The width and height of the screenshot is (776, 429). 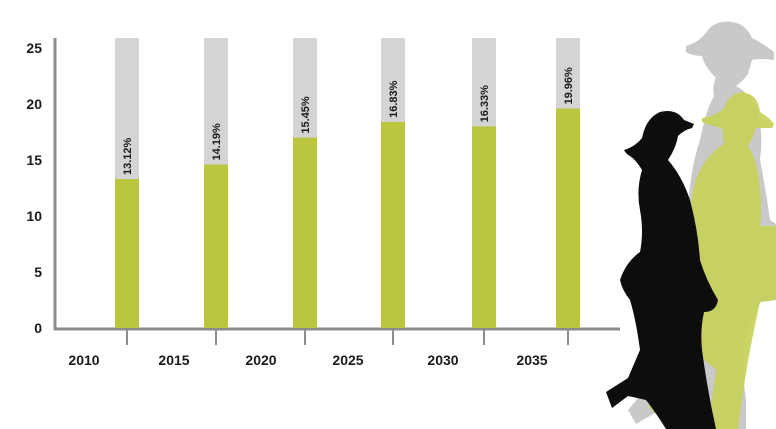 I want to click on bar-data-label: 14.19%, so click(x=217, y=142).